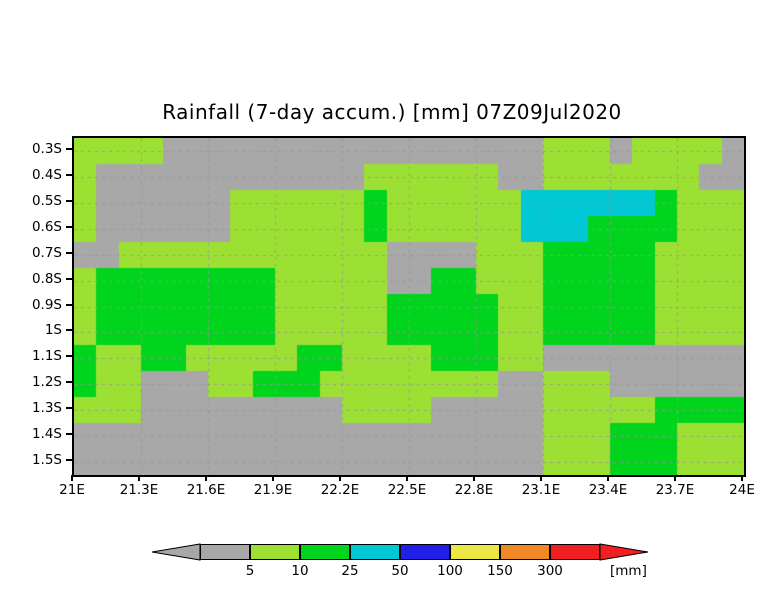 This screenshot has height=612, width=784. I want to click on x-tick-label: 21.6E, so click(206, 490).